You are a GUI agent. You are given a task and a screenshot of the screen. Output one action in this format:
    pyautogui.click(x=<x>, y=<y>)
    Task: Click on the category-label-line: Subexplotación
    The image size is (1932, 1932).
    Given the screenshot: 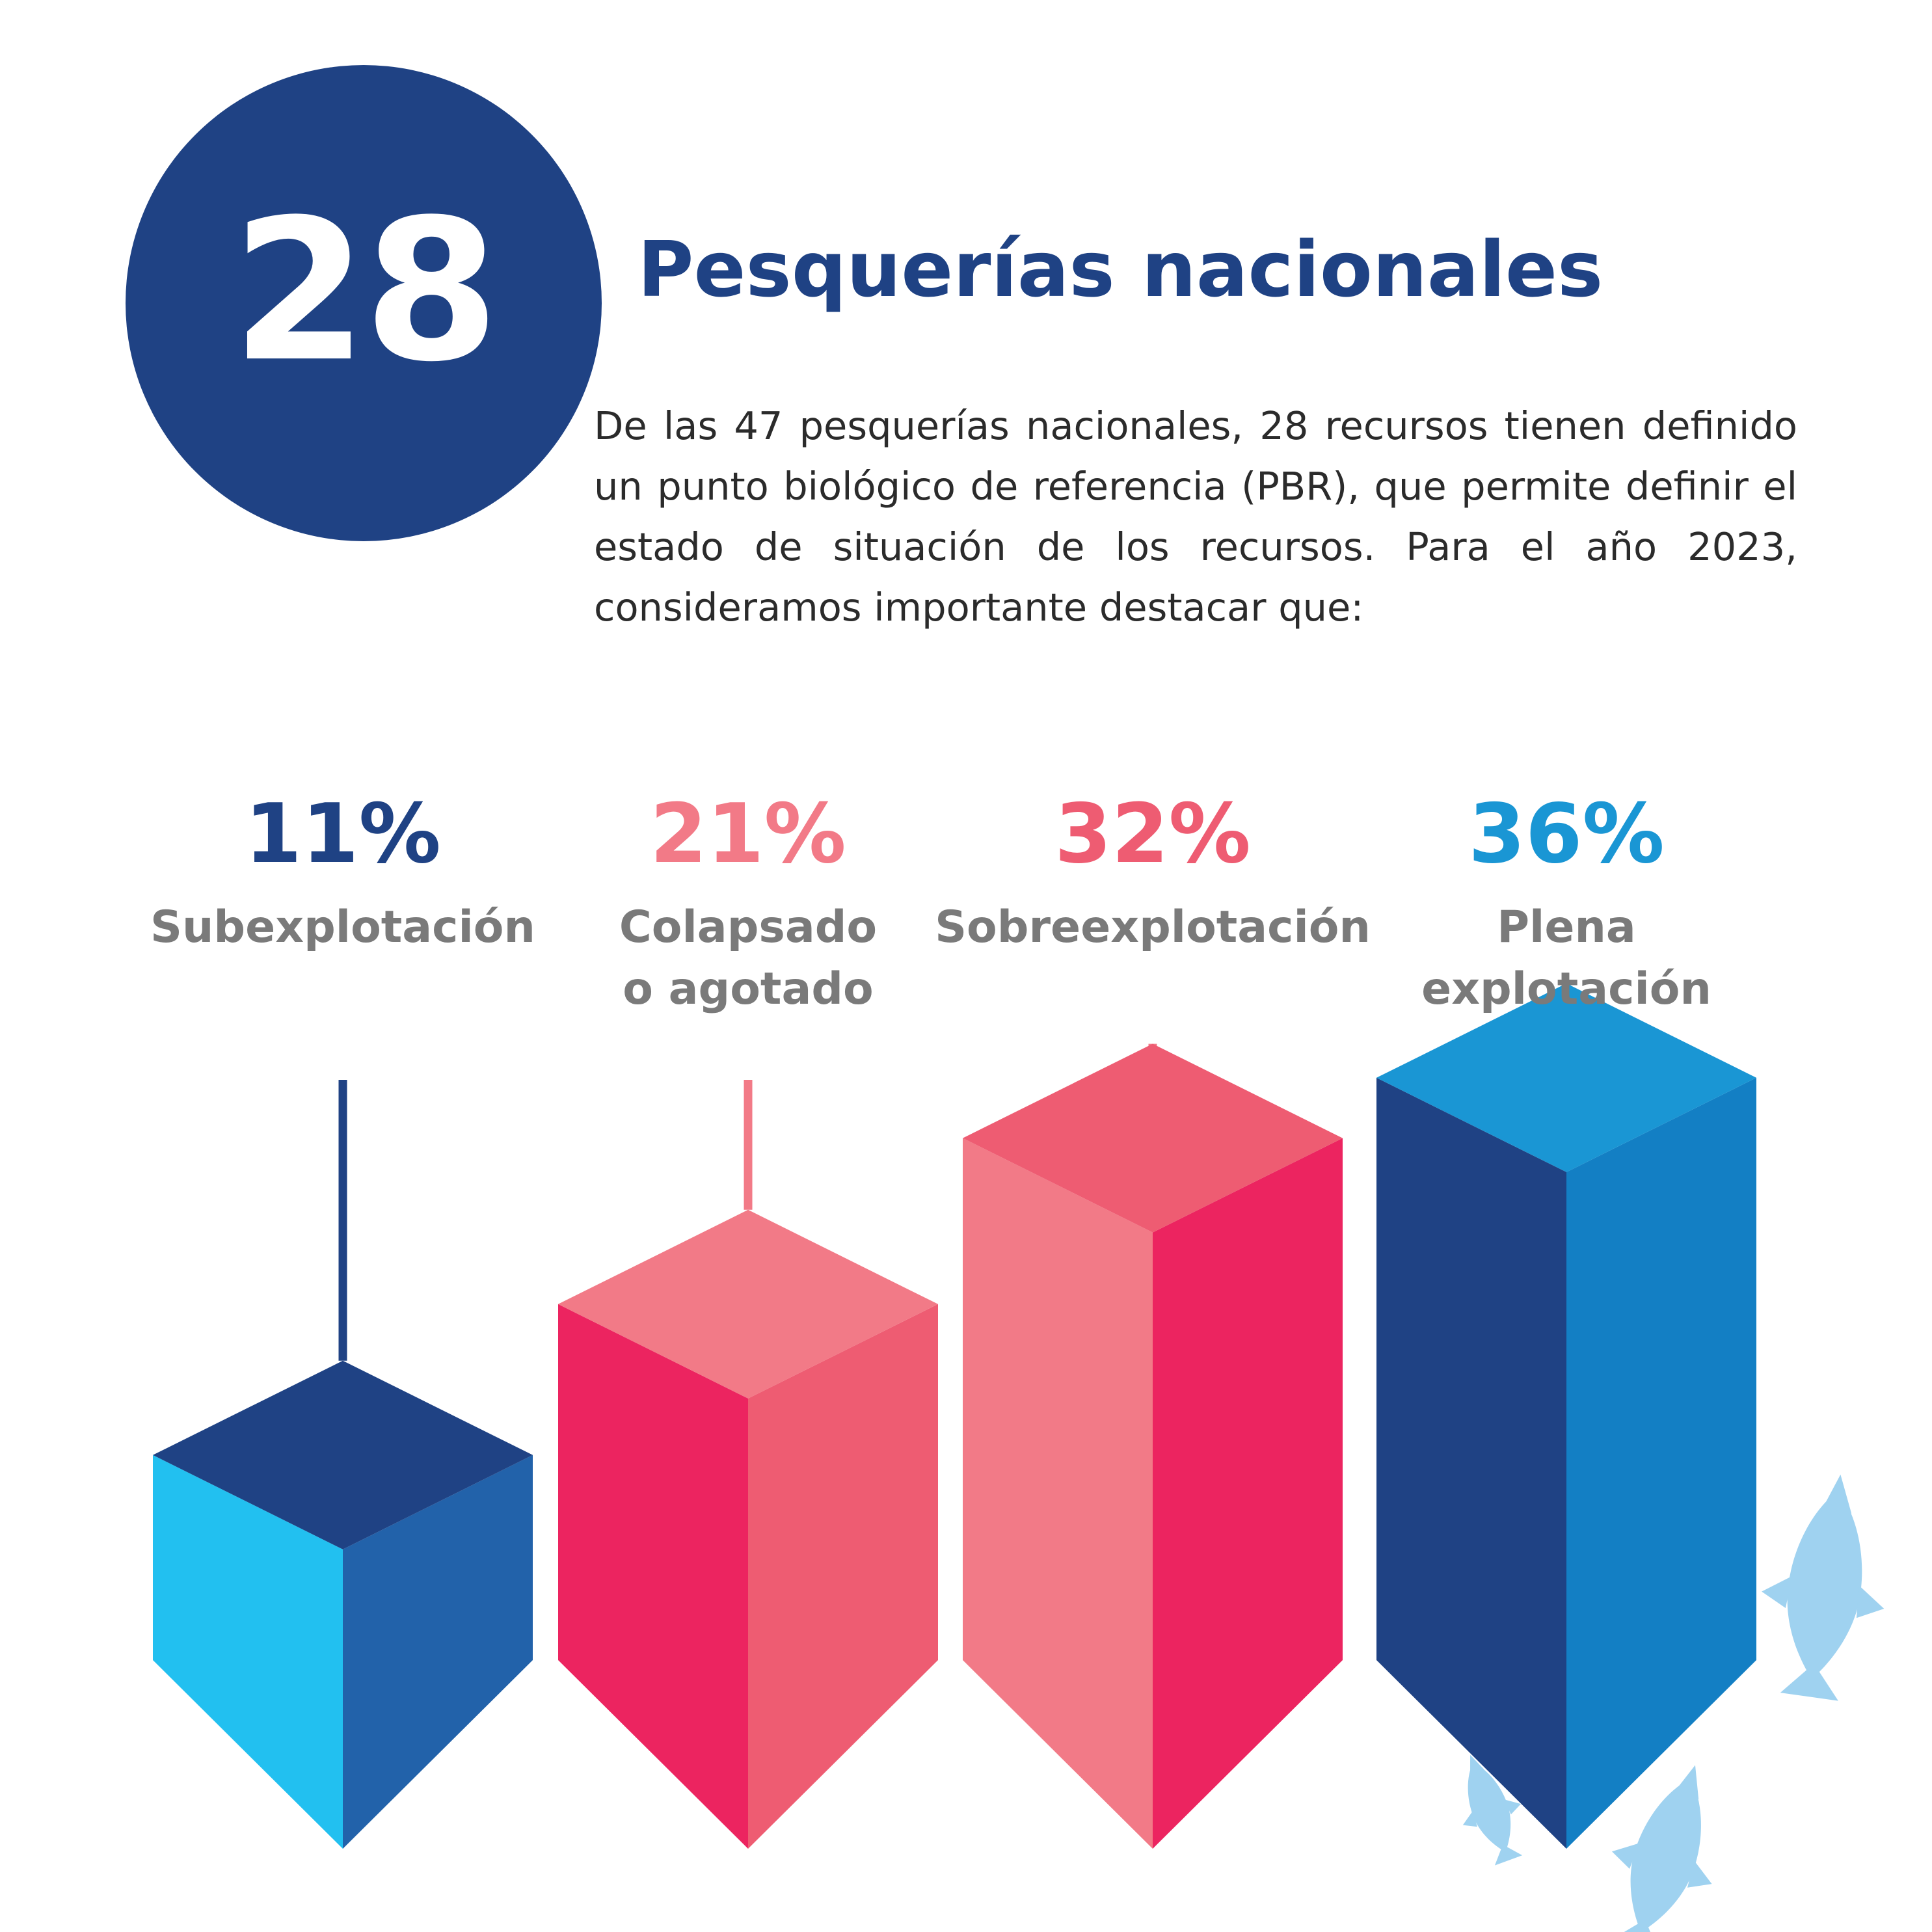 What is the action you would take?
    pyautogui.click(x=343, y=927)
    